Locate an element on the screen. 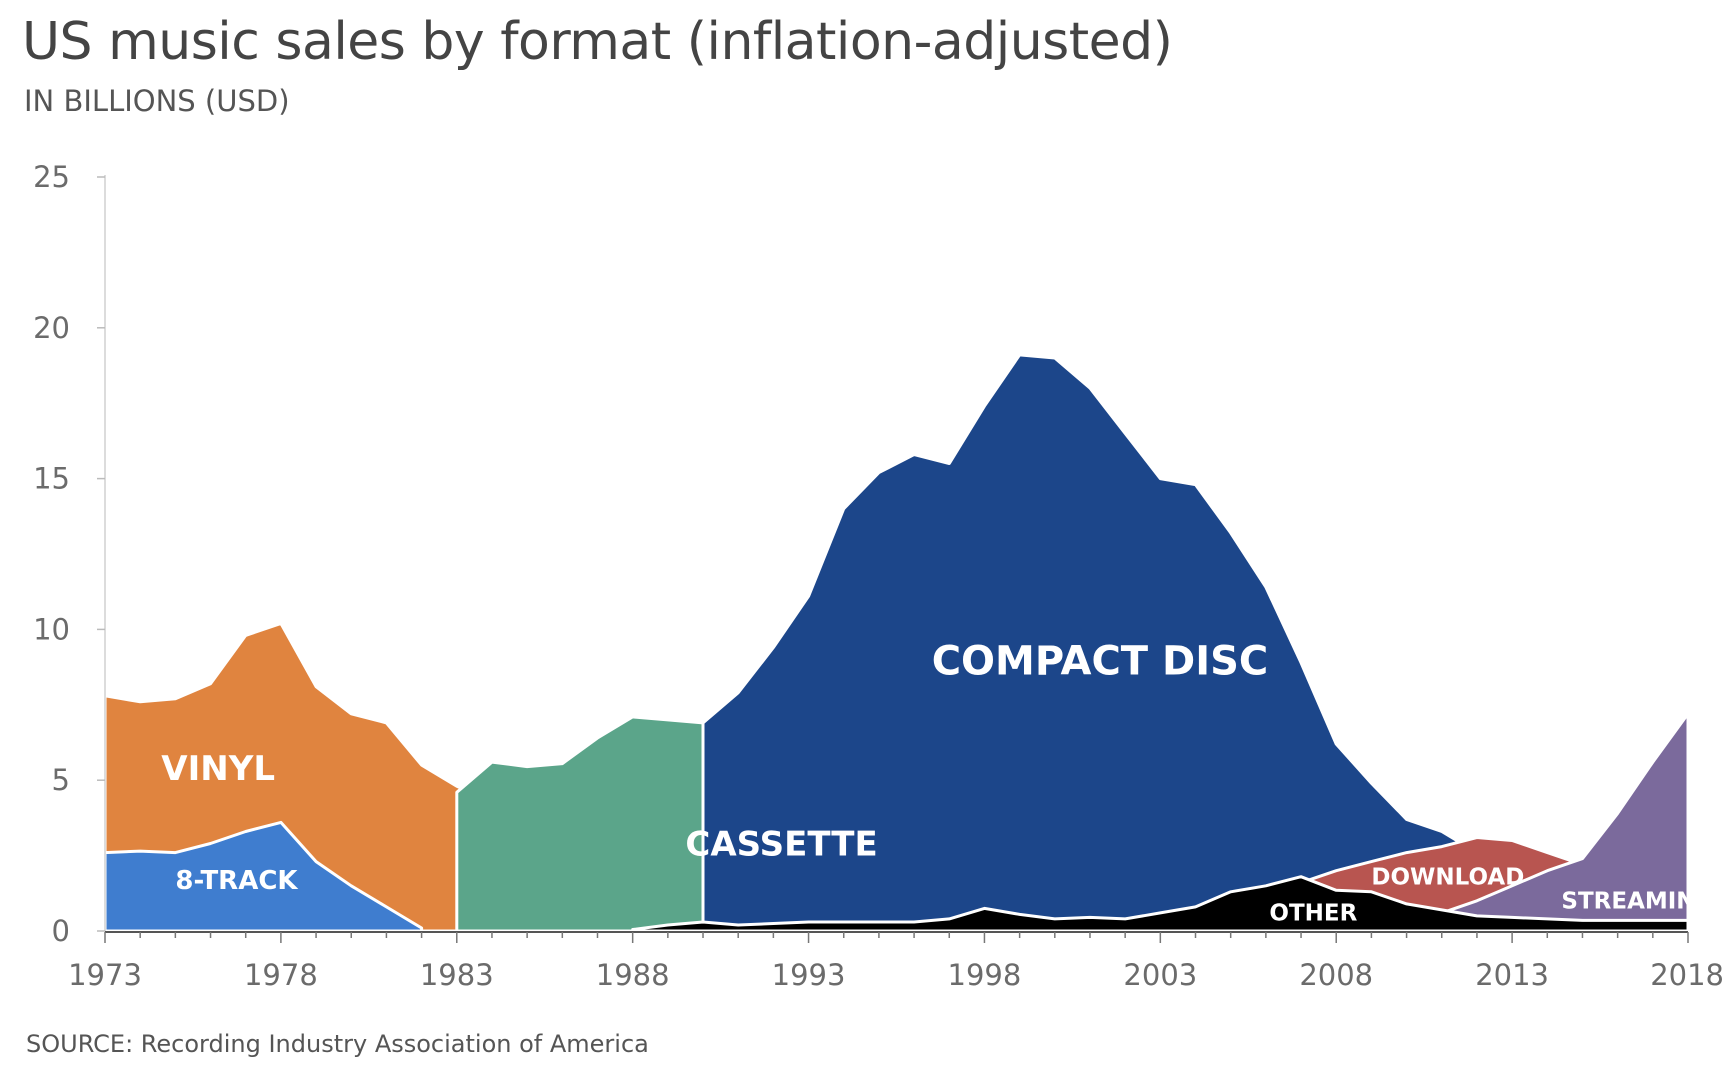 The image size is (1730, 1074). y-tick-label: 20 is located at coordinates (51, 328).